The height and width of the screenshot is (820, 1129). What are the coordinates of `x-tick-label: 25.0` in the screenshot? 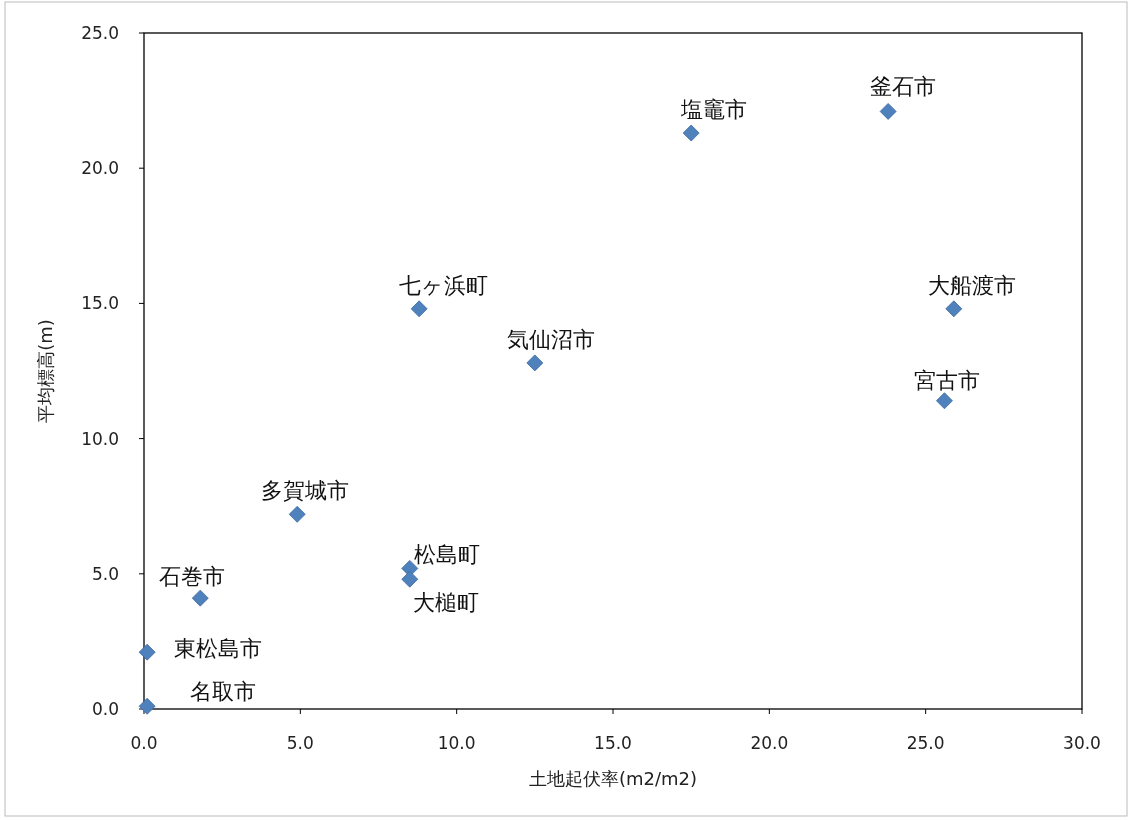 It's located at (925, 743).